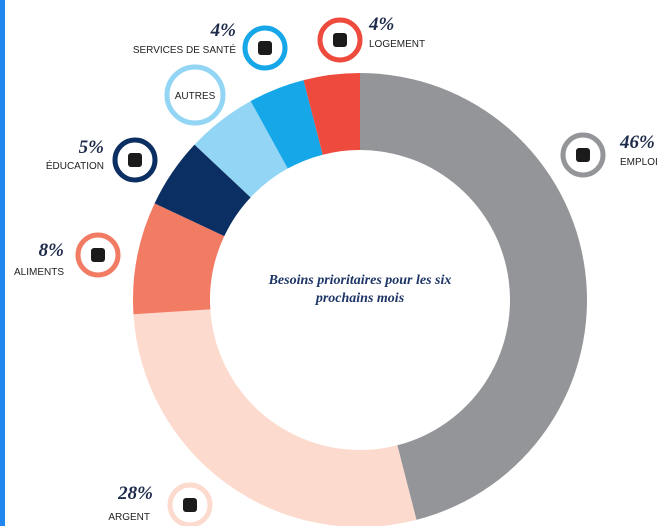  Describe the element at coordinates (2, 263) in the screenshot. I see `border-stripe` at that location.